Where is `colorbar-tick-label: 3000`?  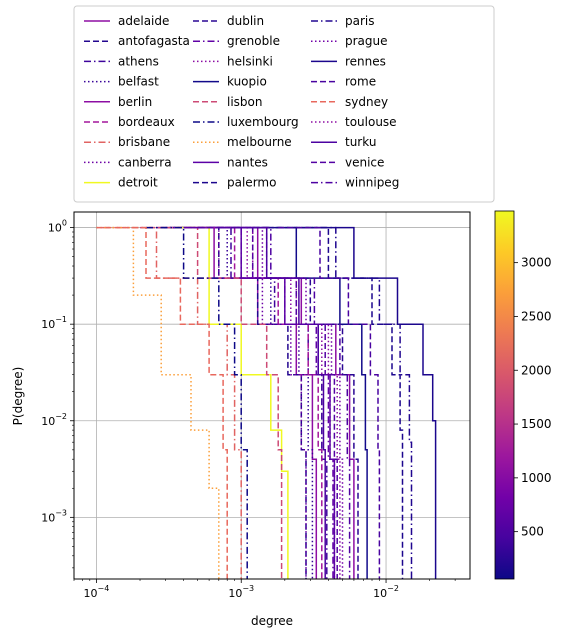 colorbar-tick-label: 3000 is located at coordinates (536, 263).